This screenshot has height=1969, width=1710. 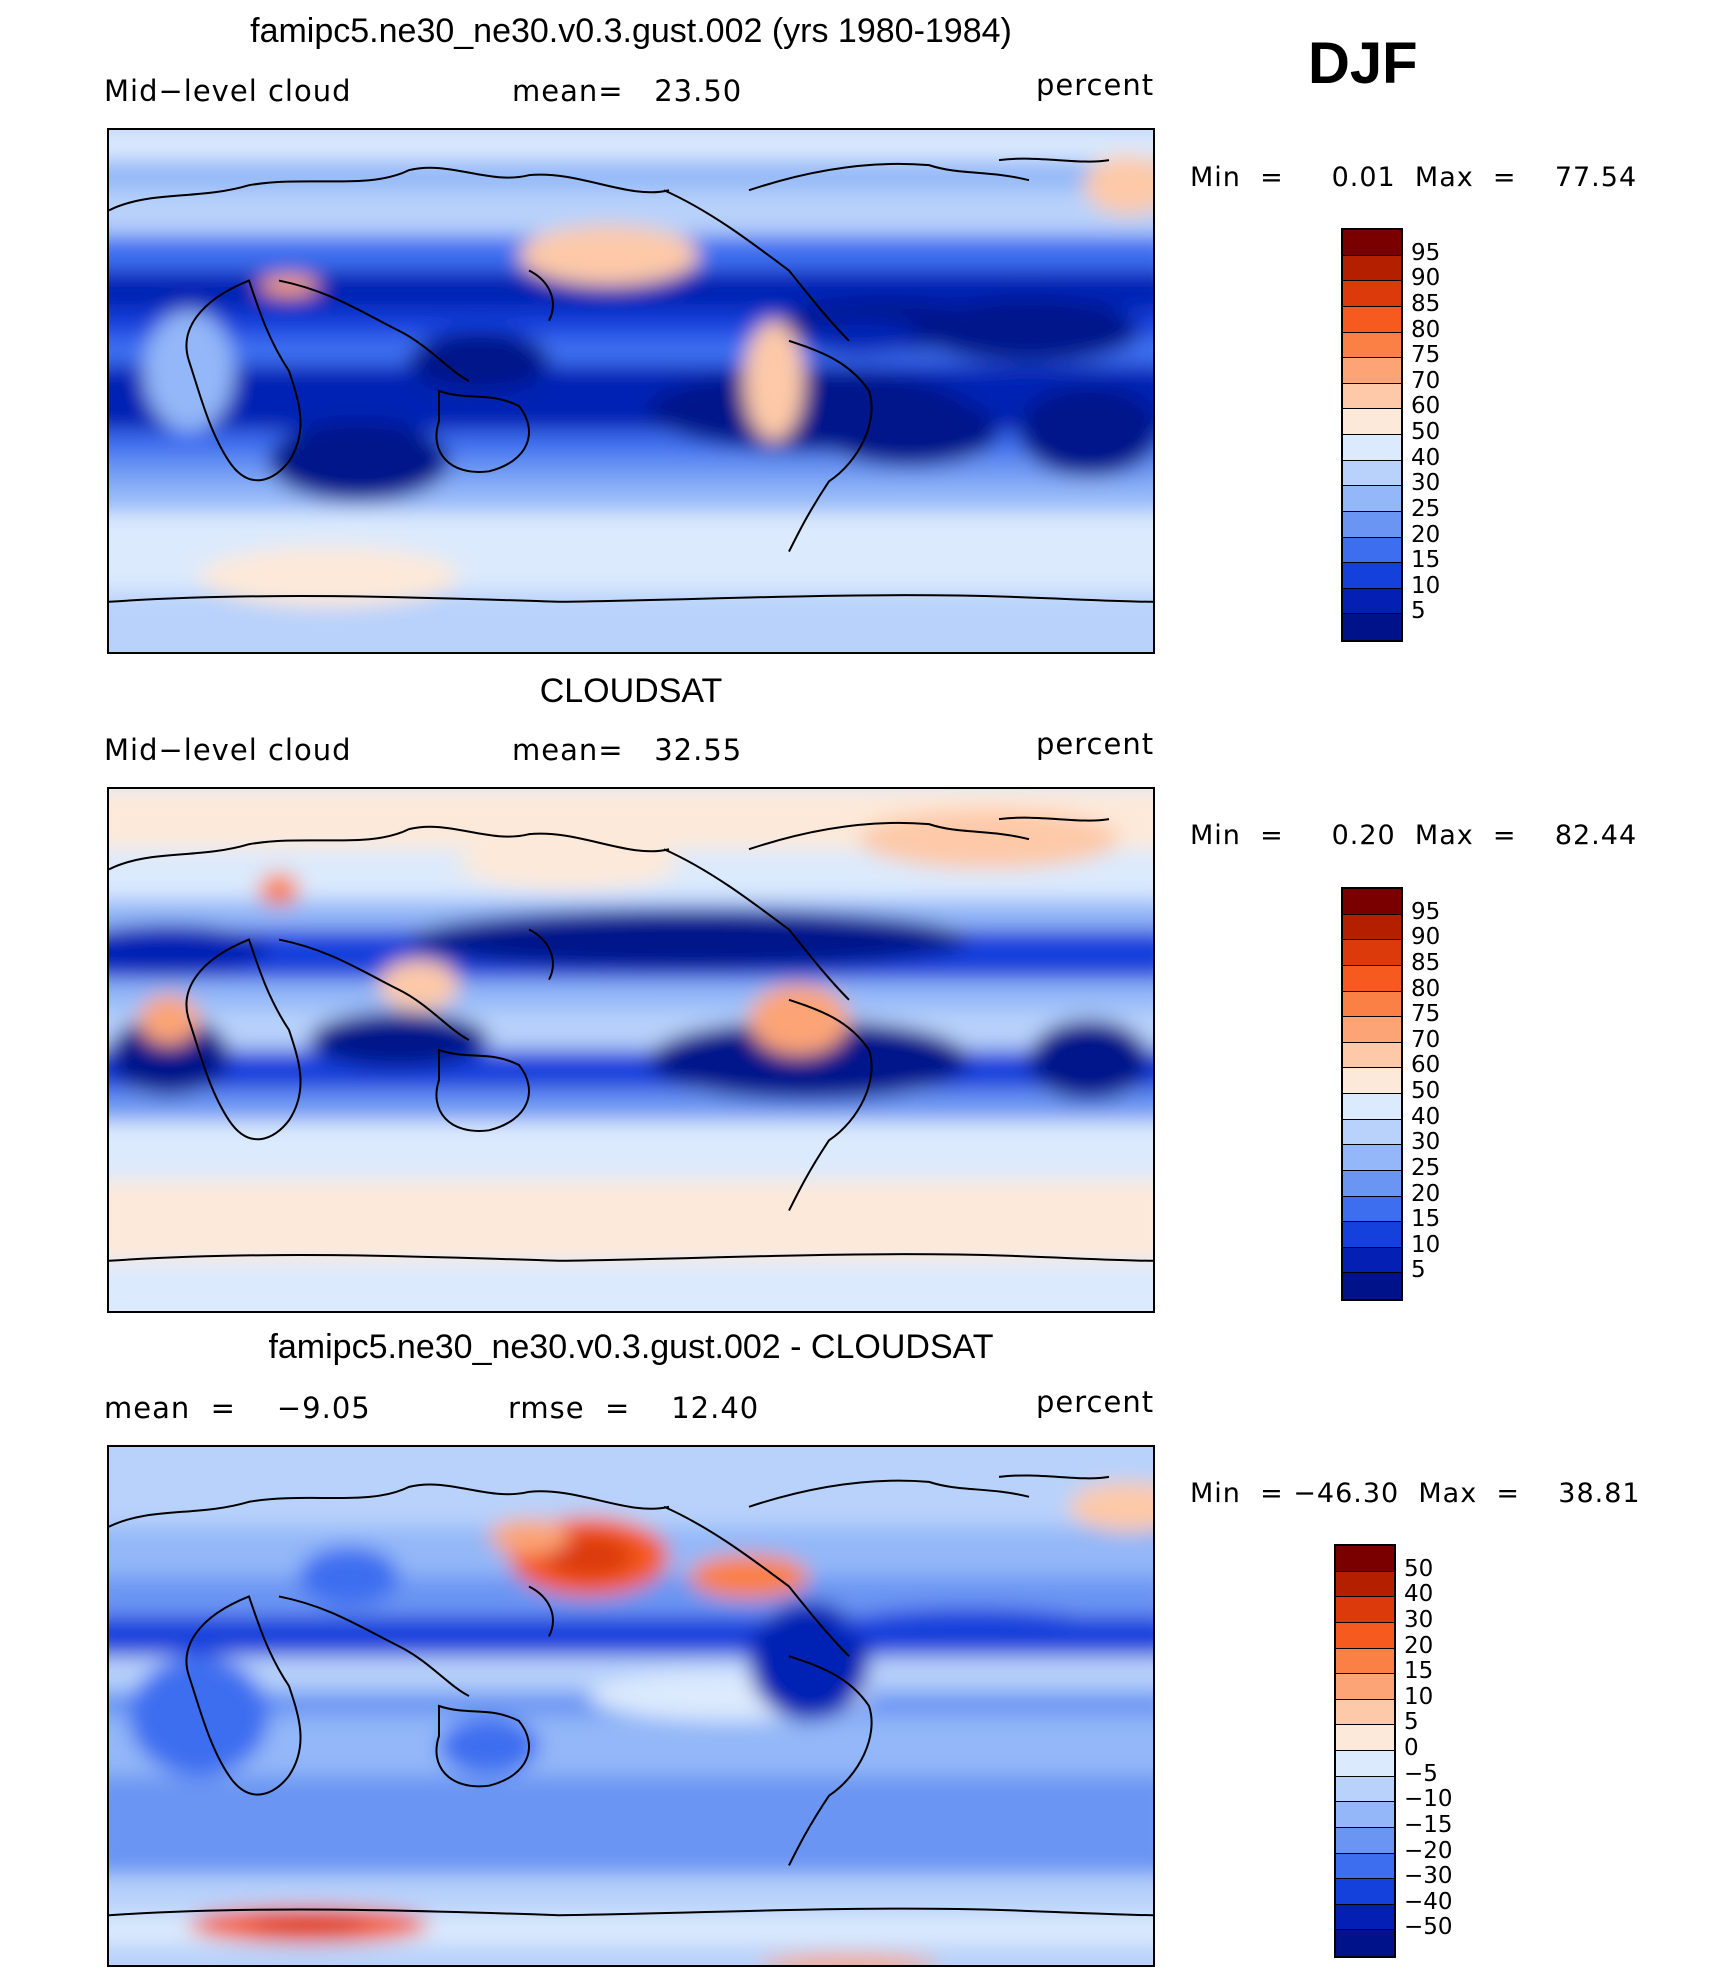 What do you see at coordinates (228, 750) in the screenshot?
I see `panel-2-variable-label: Mid−level cloud` at bounding box center [228, 750].